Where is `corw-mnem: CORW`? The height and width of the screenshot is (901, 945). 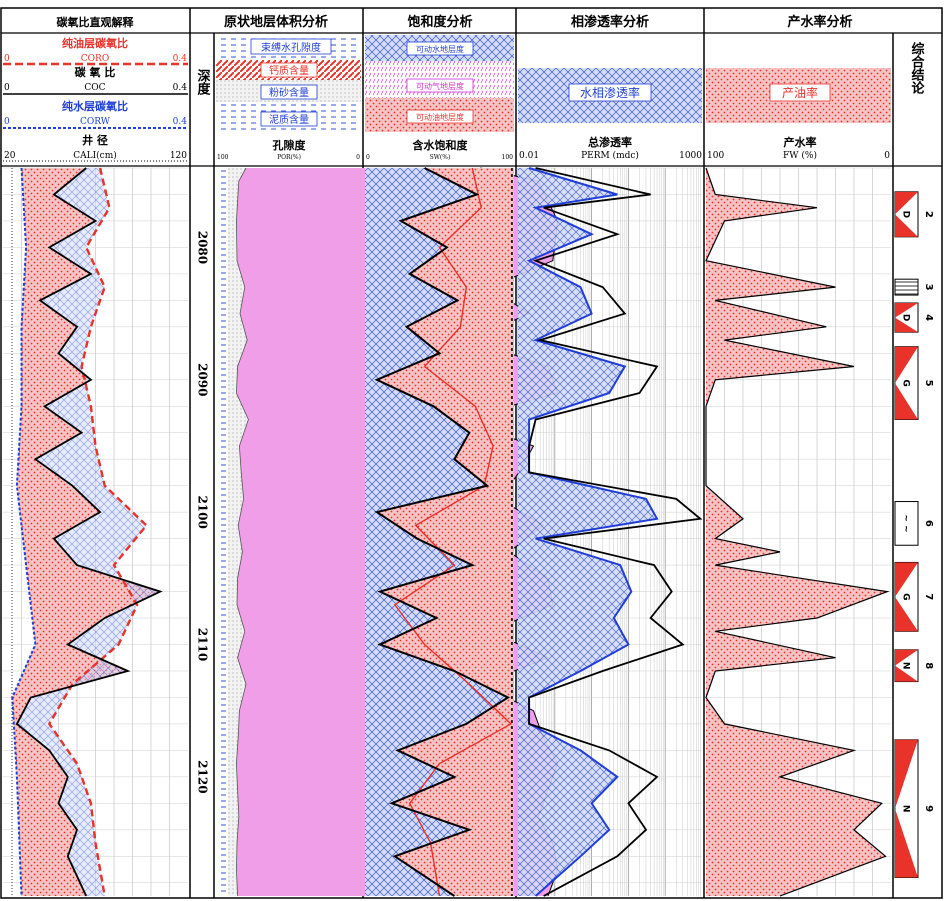
corw-mnem: CORW is located at coordinates (95, 122).